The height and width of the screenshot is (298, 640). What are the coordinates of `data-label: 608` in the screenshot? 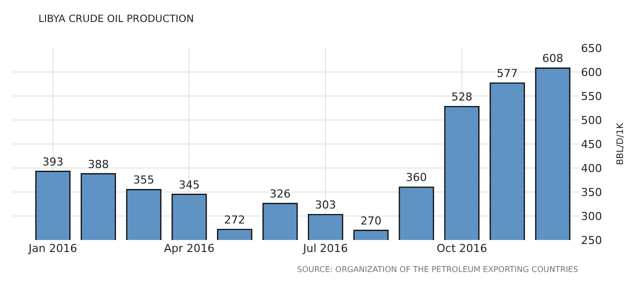 It's located at (553, 59).